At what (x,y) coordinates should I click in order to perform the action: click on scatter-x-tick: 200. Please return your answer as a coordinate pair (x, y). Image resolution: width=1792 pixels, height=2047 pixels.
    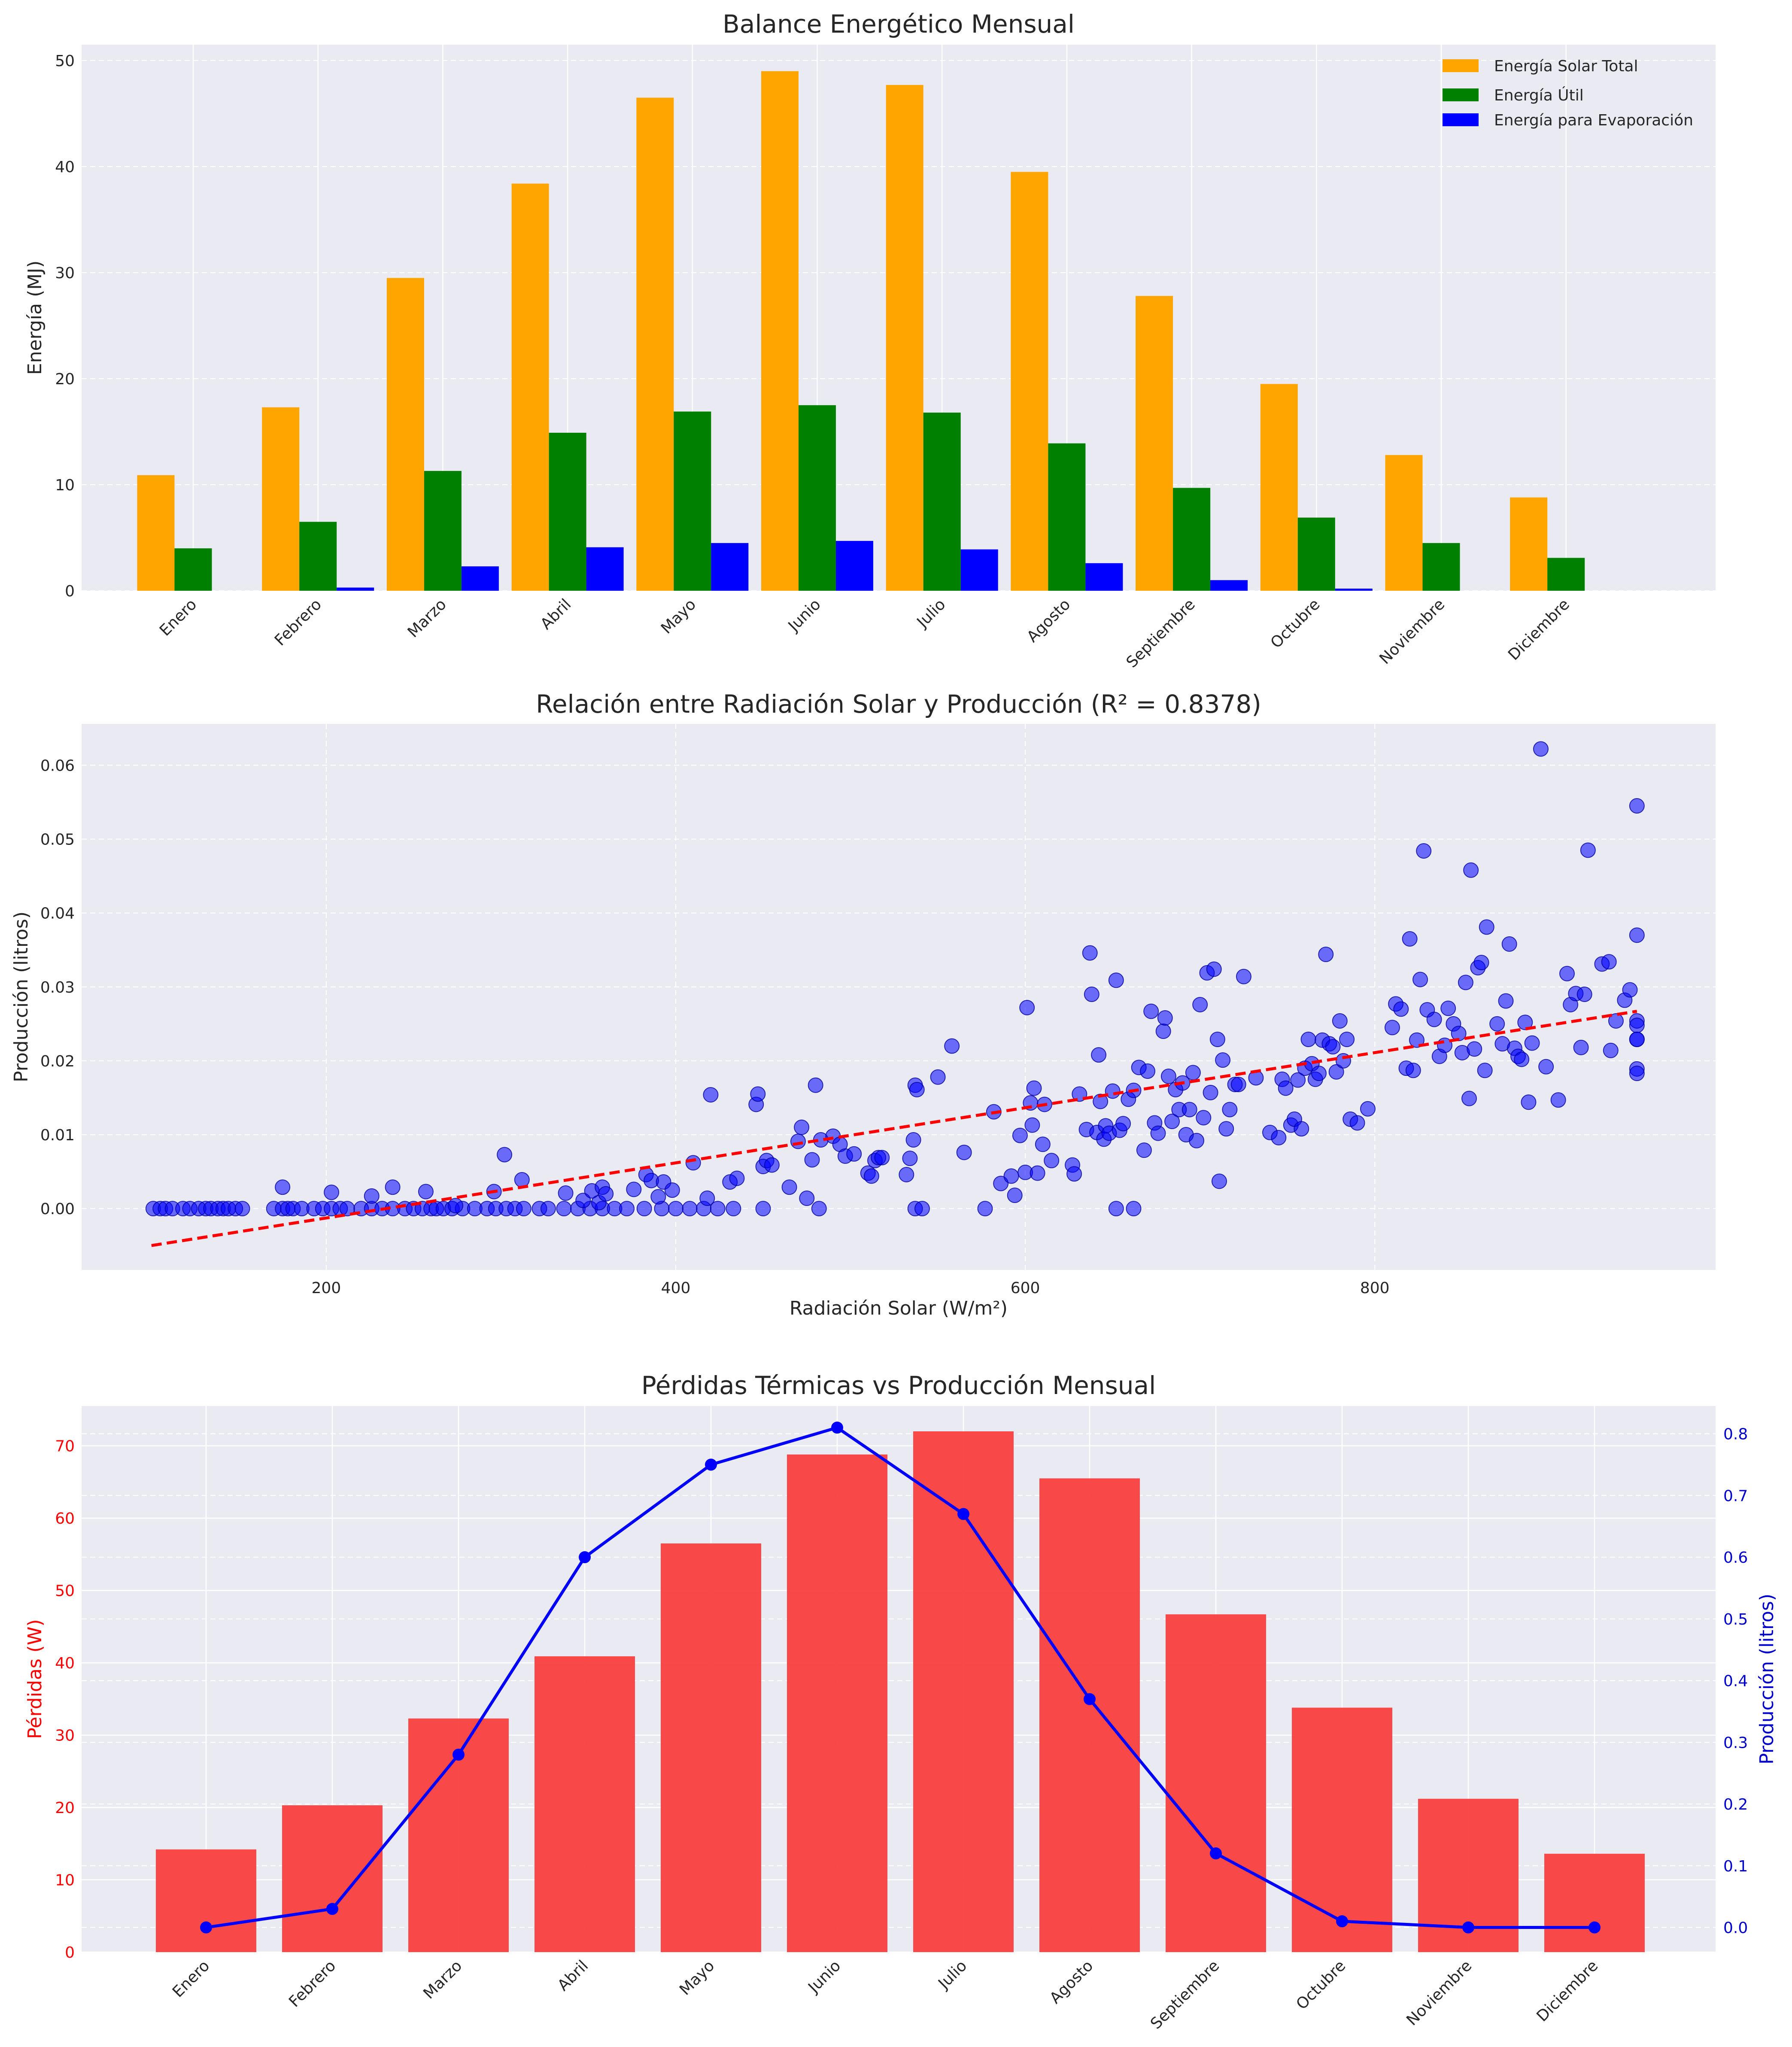
    Looking at the image, I should click on (326, 1288).